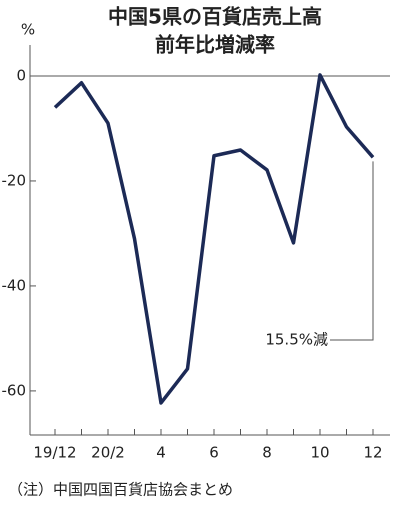 Image resolution: width=400 pixels, height=507 pixels. I want to click on chart-title: 前年比増減率, so click(215, 45).